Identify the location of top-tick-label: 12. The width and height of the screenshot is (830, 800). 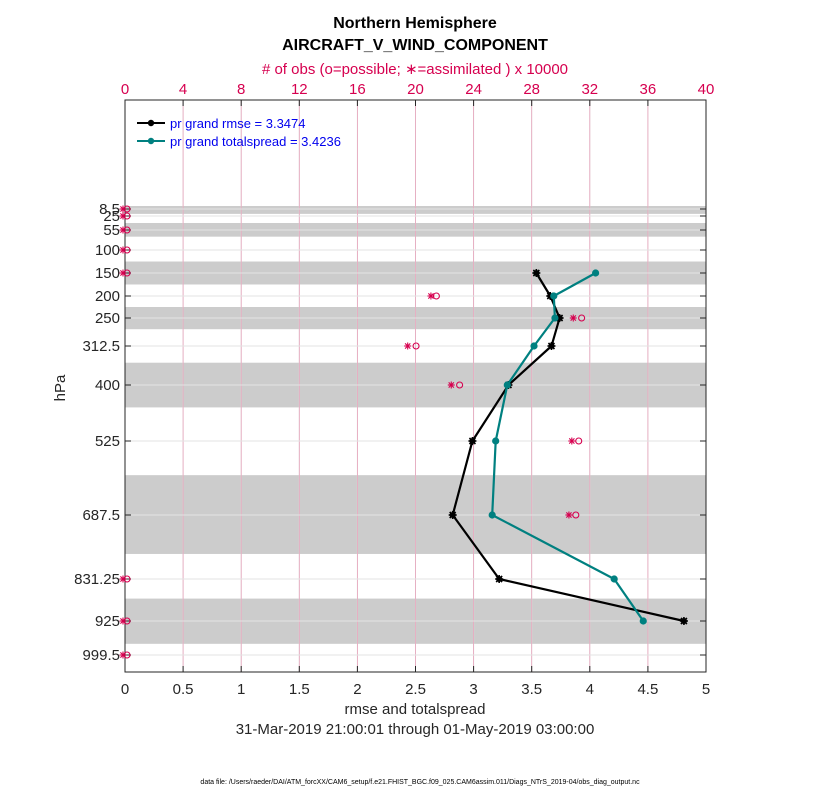
(299, 89).